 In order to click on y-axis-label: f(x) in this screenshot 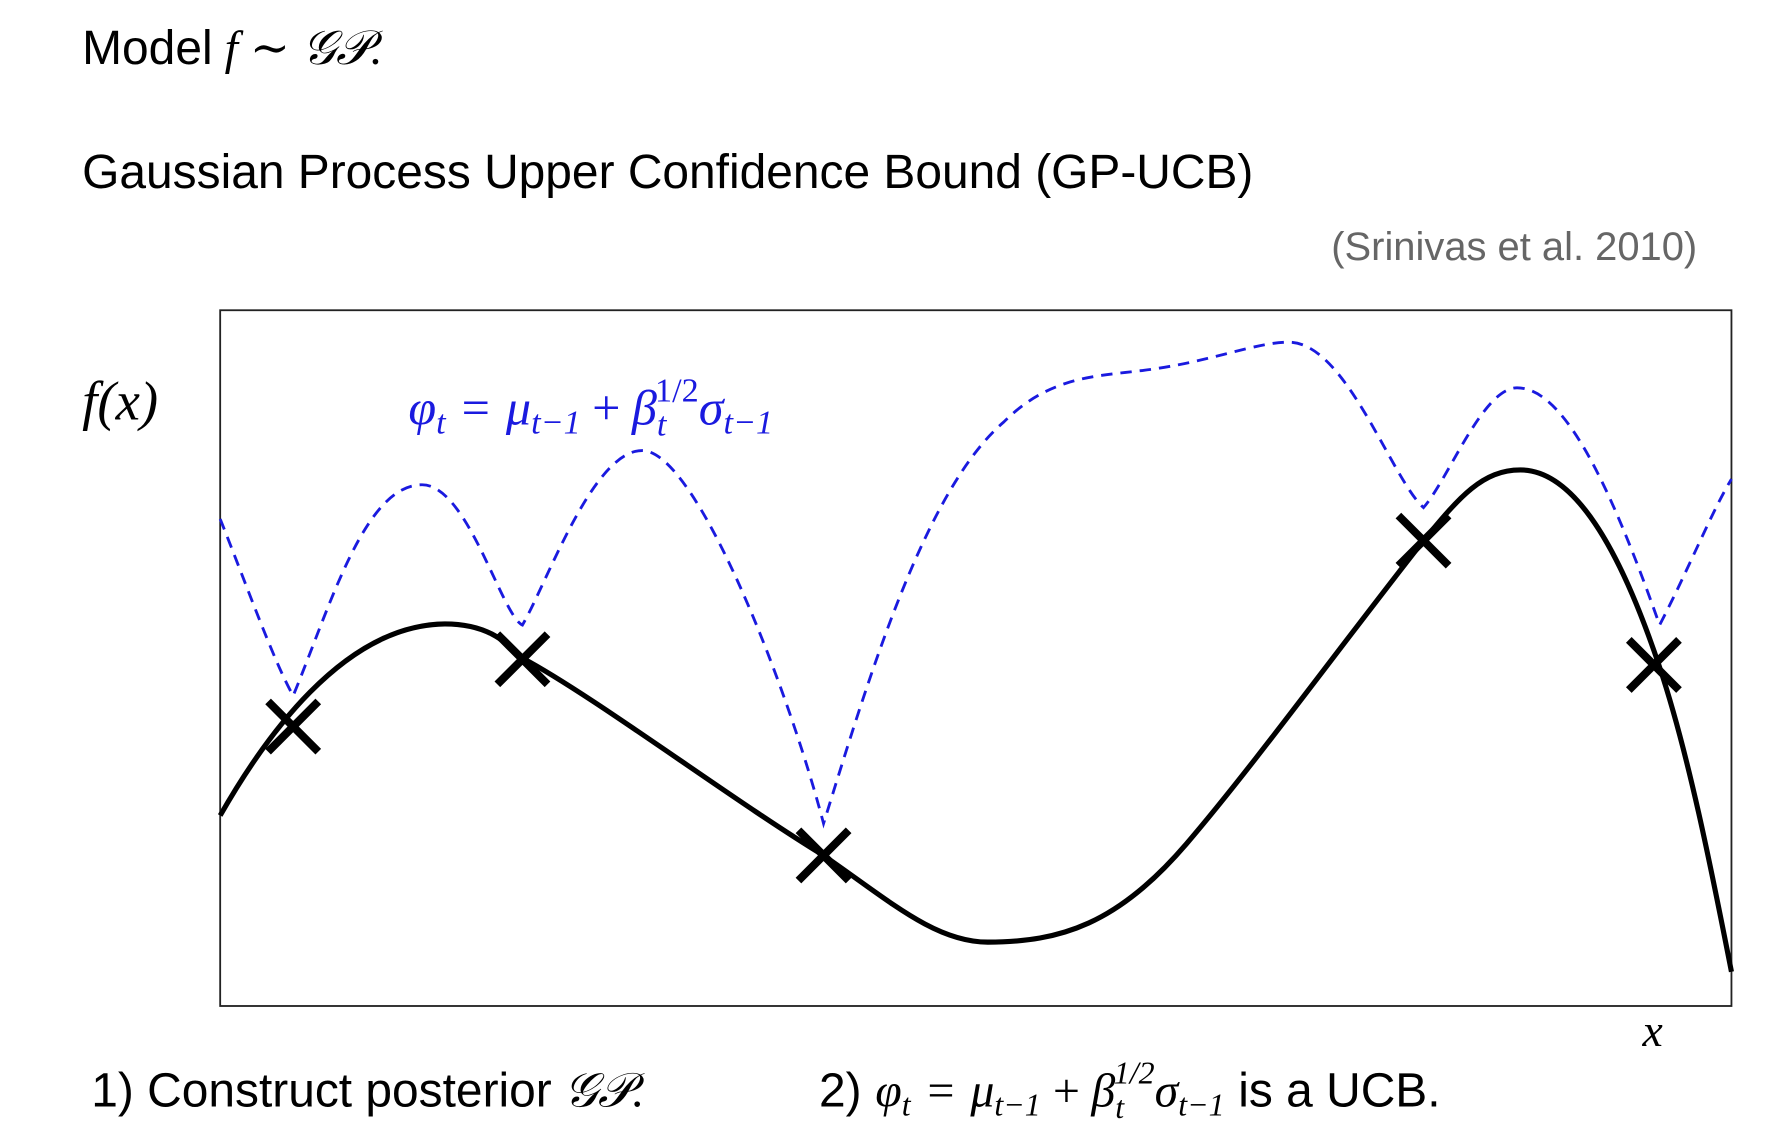, I will do `click(120, 401)`.